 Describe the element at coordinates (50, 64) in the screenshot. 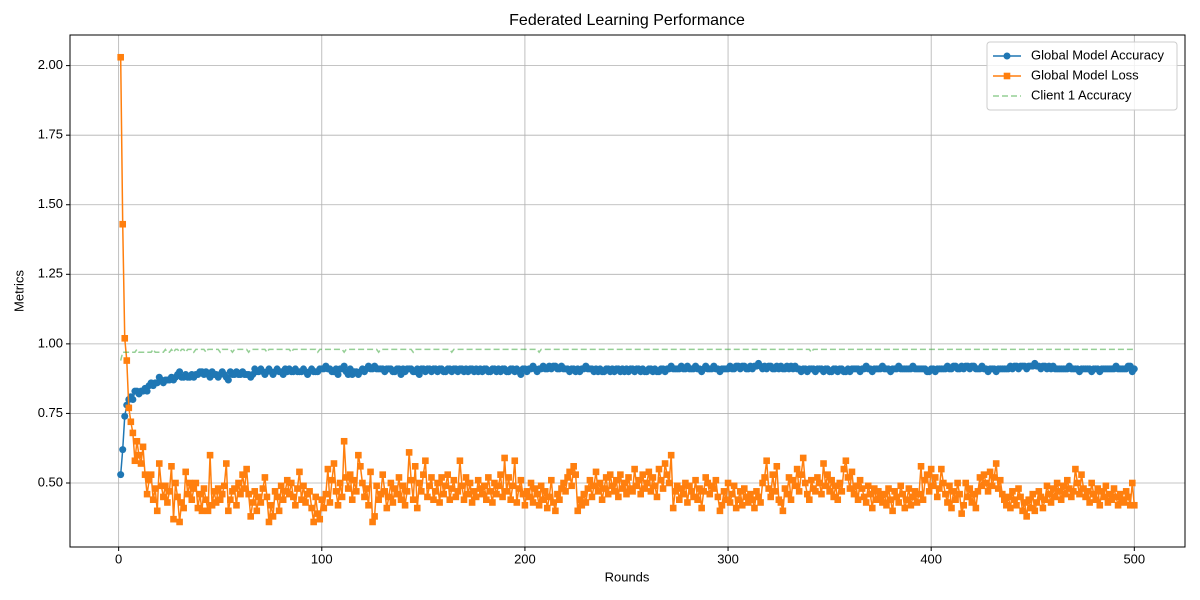

I see `y-tick-label: 2.00` at that location.